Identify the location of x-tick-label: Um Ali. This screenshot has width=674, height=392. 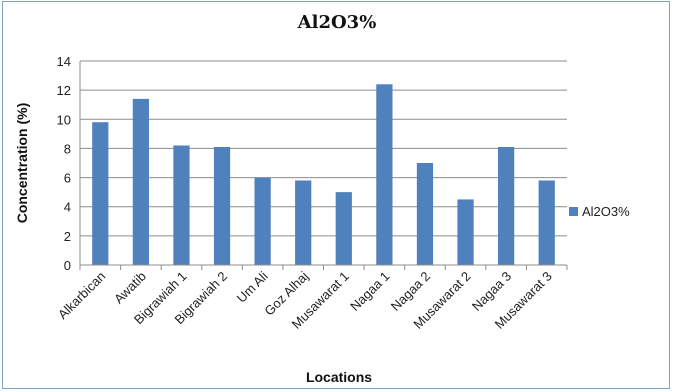
(252, 286).